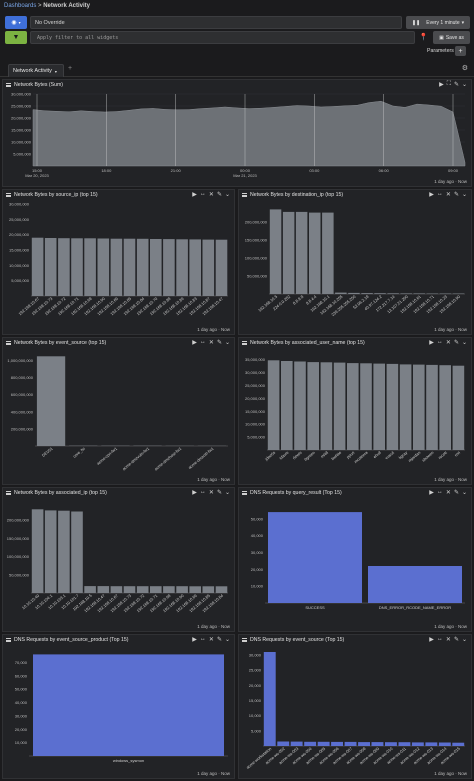 This screenshot has width=474, height=781. Describe the element at coordinates (448, 84) in the screenshot. I see `expand-icon: ⛶` at that location.